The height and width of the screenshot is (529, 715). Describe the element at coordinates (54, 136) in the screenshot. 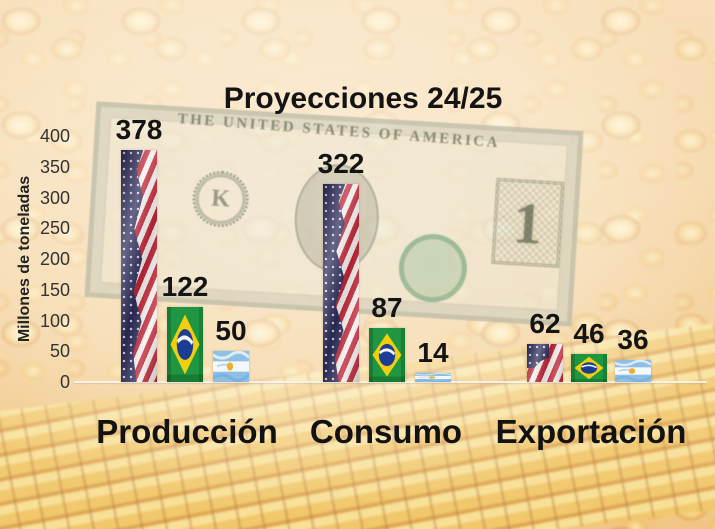

I see `y-tick-label: 400` at that location.